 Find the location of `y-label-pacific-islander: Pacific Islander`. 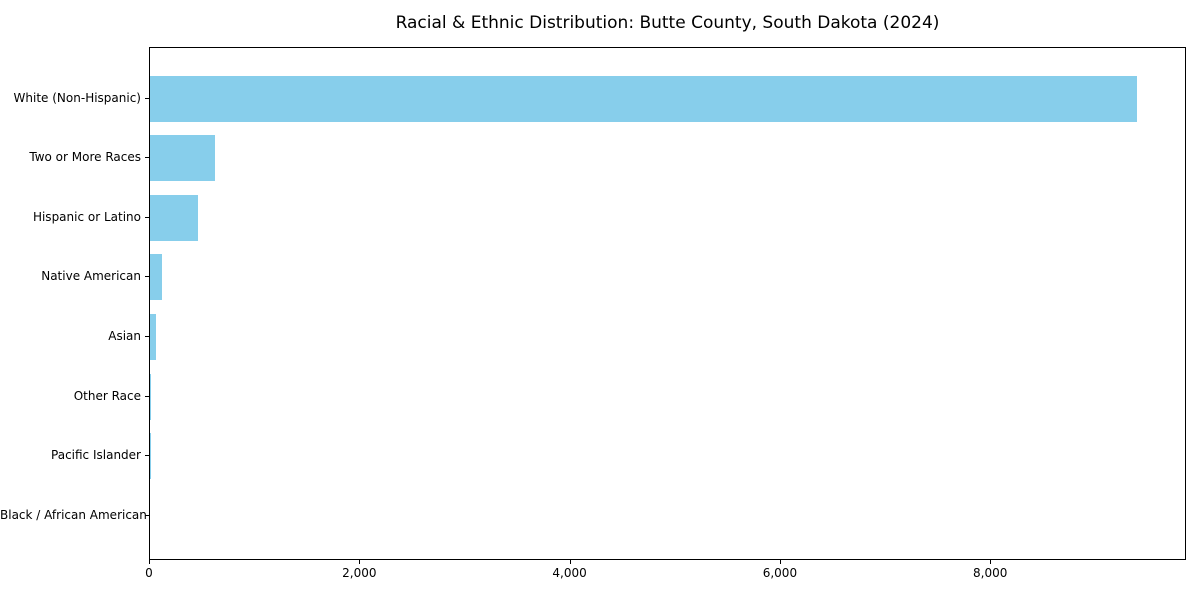

y-label-pacific-islander: Pacific Islander is located at coordinates (96, 455).